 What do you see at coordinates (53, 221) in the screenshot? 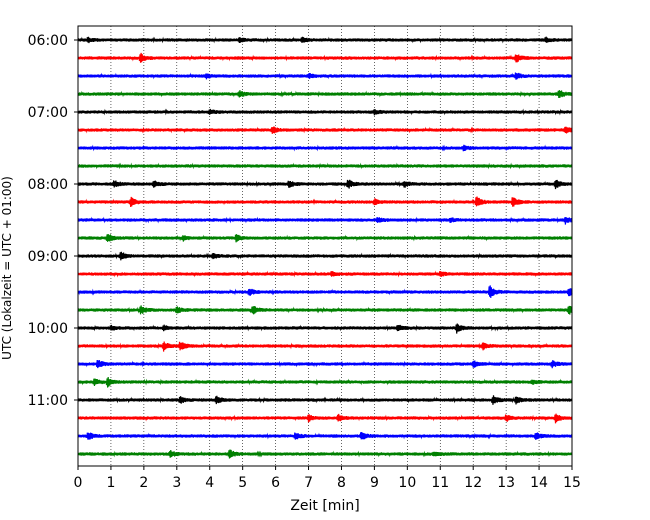
I see `y-axis-ticks: 06:00 07:00 08:00 09:00 10:00 11:00` at bounding box center [53, 221].